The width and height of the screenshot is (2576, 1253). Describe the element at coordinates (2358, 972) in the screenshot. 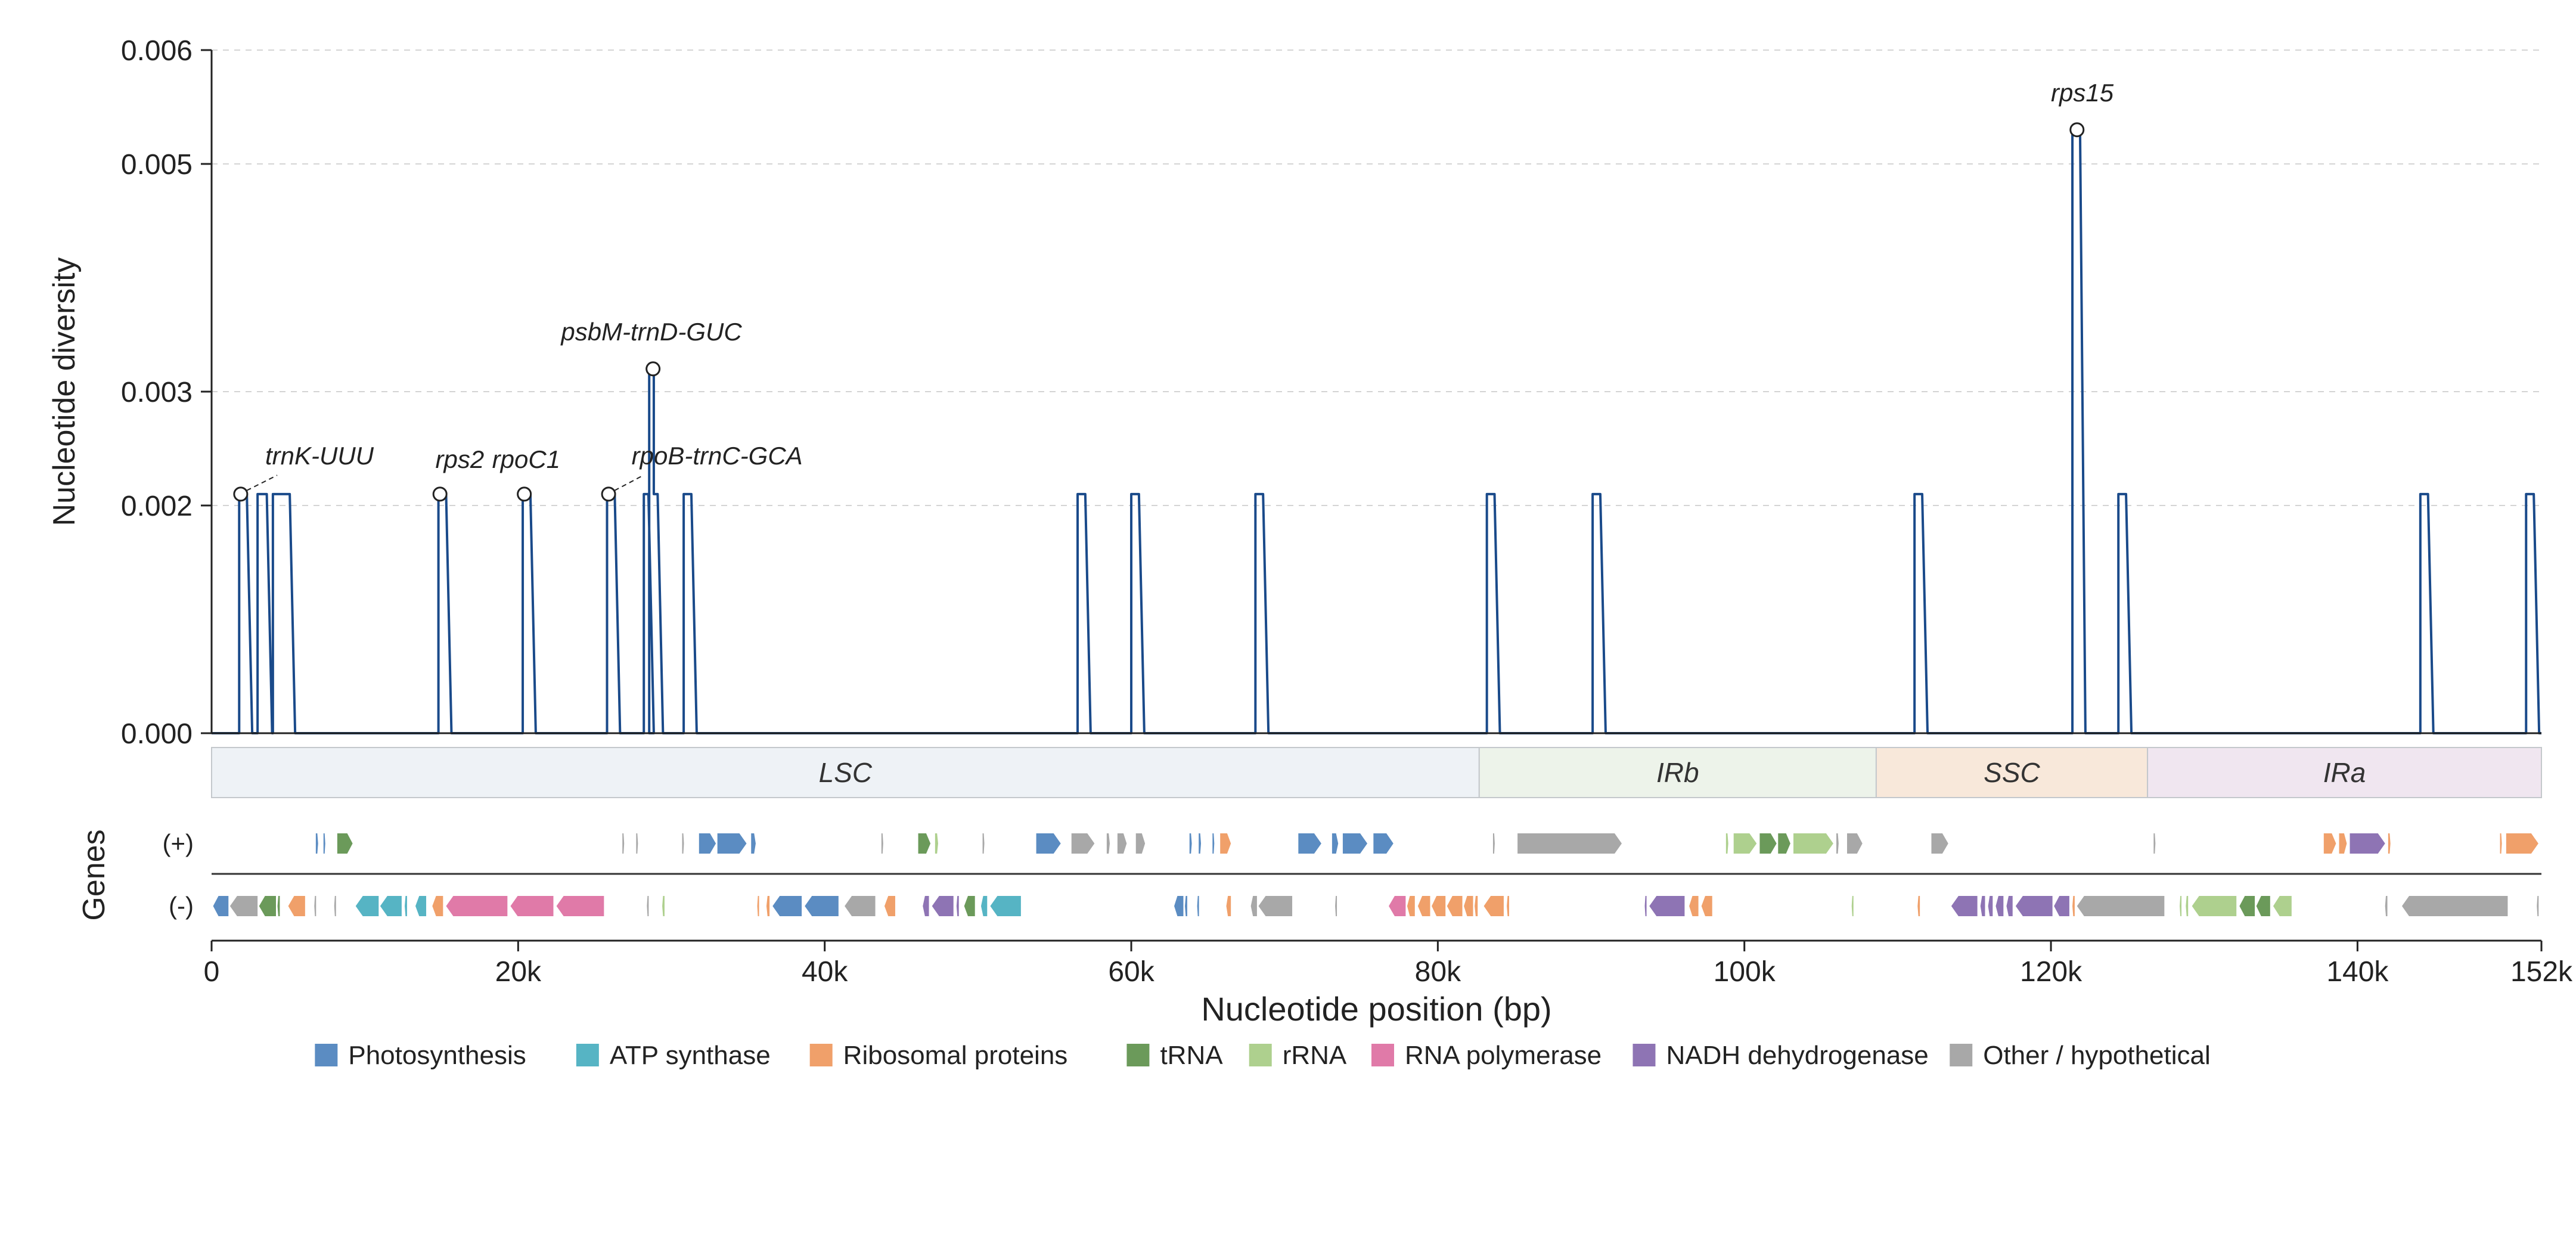

I see `x-tick-label: 140k` at that location.